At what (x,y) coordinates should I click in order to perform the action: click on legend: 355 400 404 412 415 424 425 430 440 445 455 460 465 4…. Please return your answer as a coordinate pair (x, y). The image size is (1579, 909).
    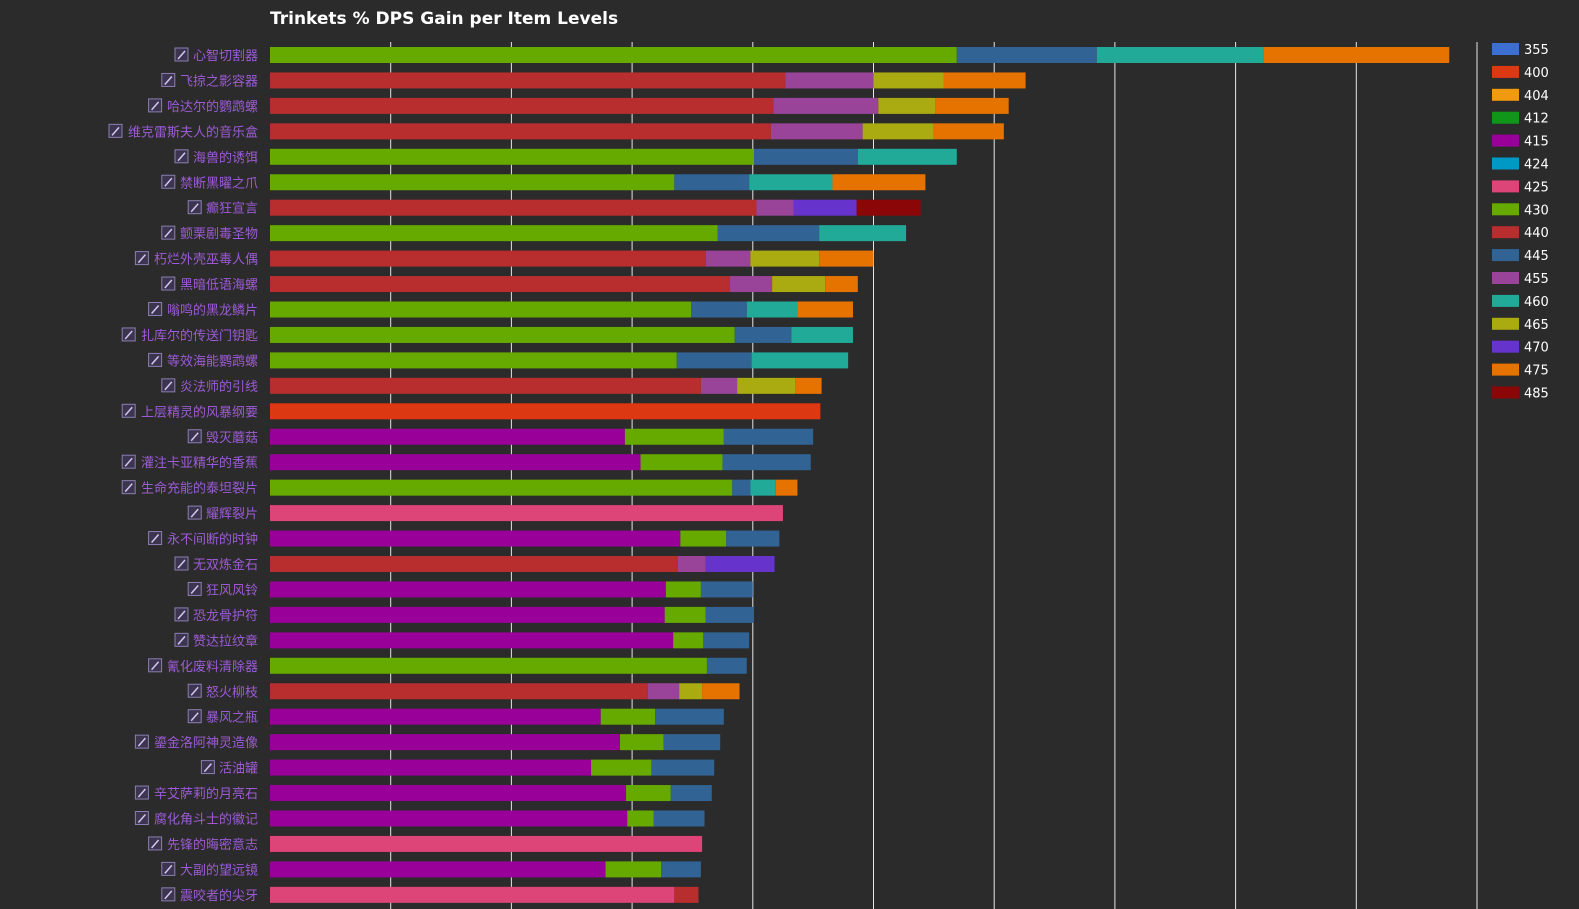
    Looking at the image, I should click on (1520, 222).